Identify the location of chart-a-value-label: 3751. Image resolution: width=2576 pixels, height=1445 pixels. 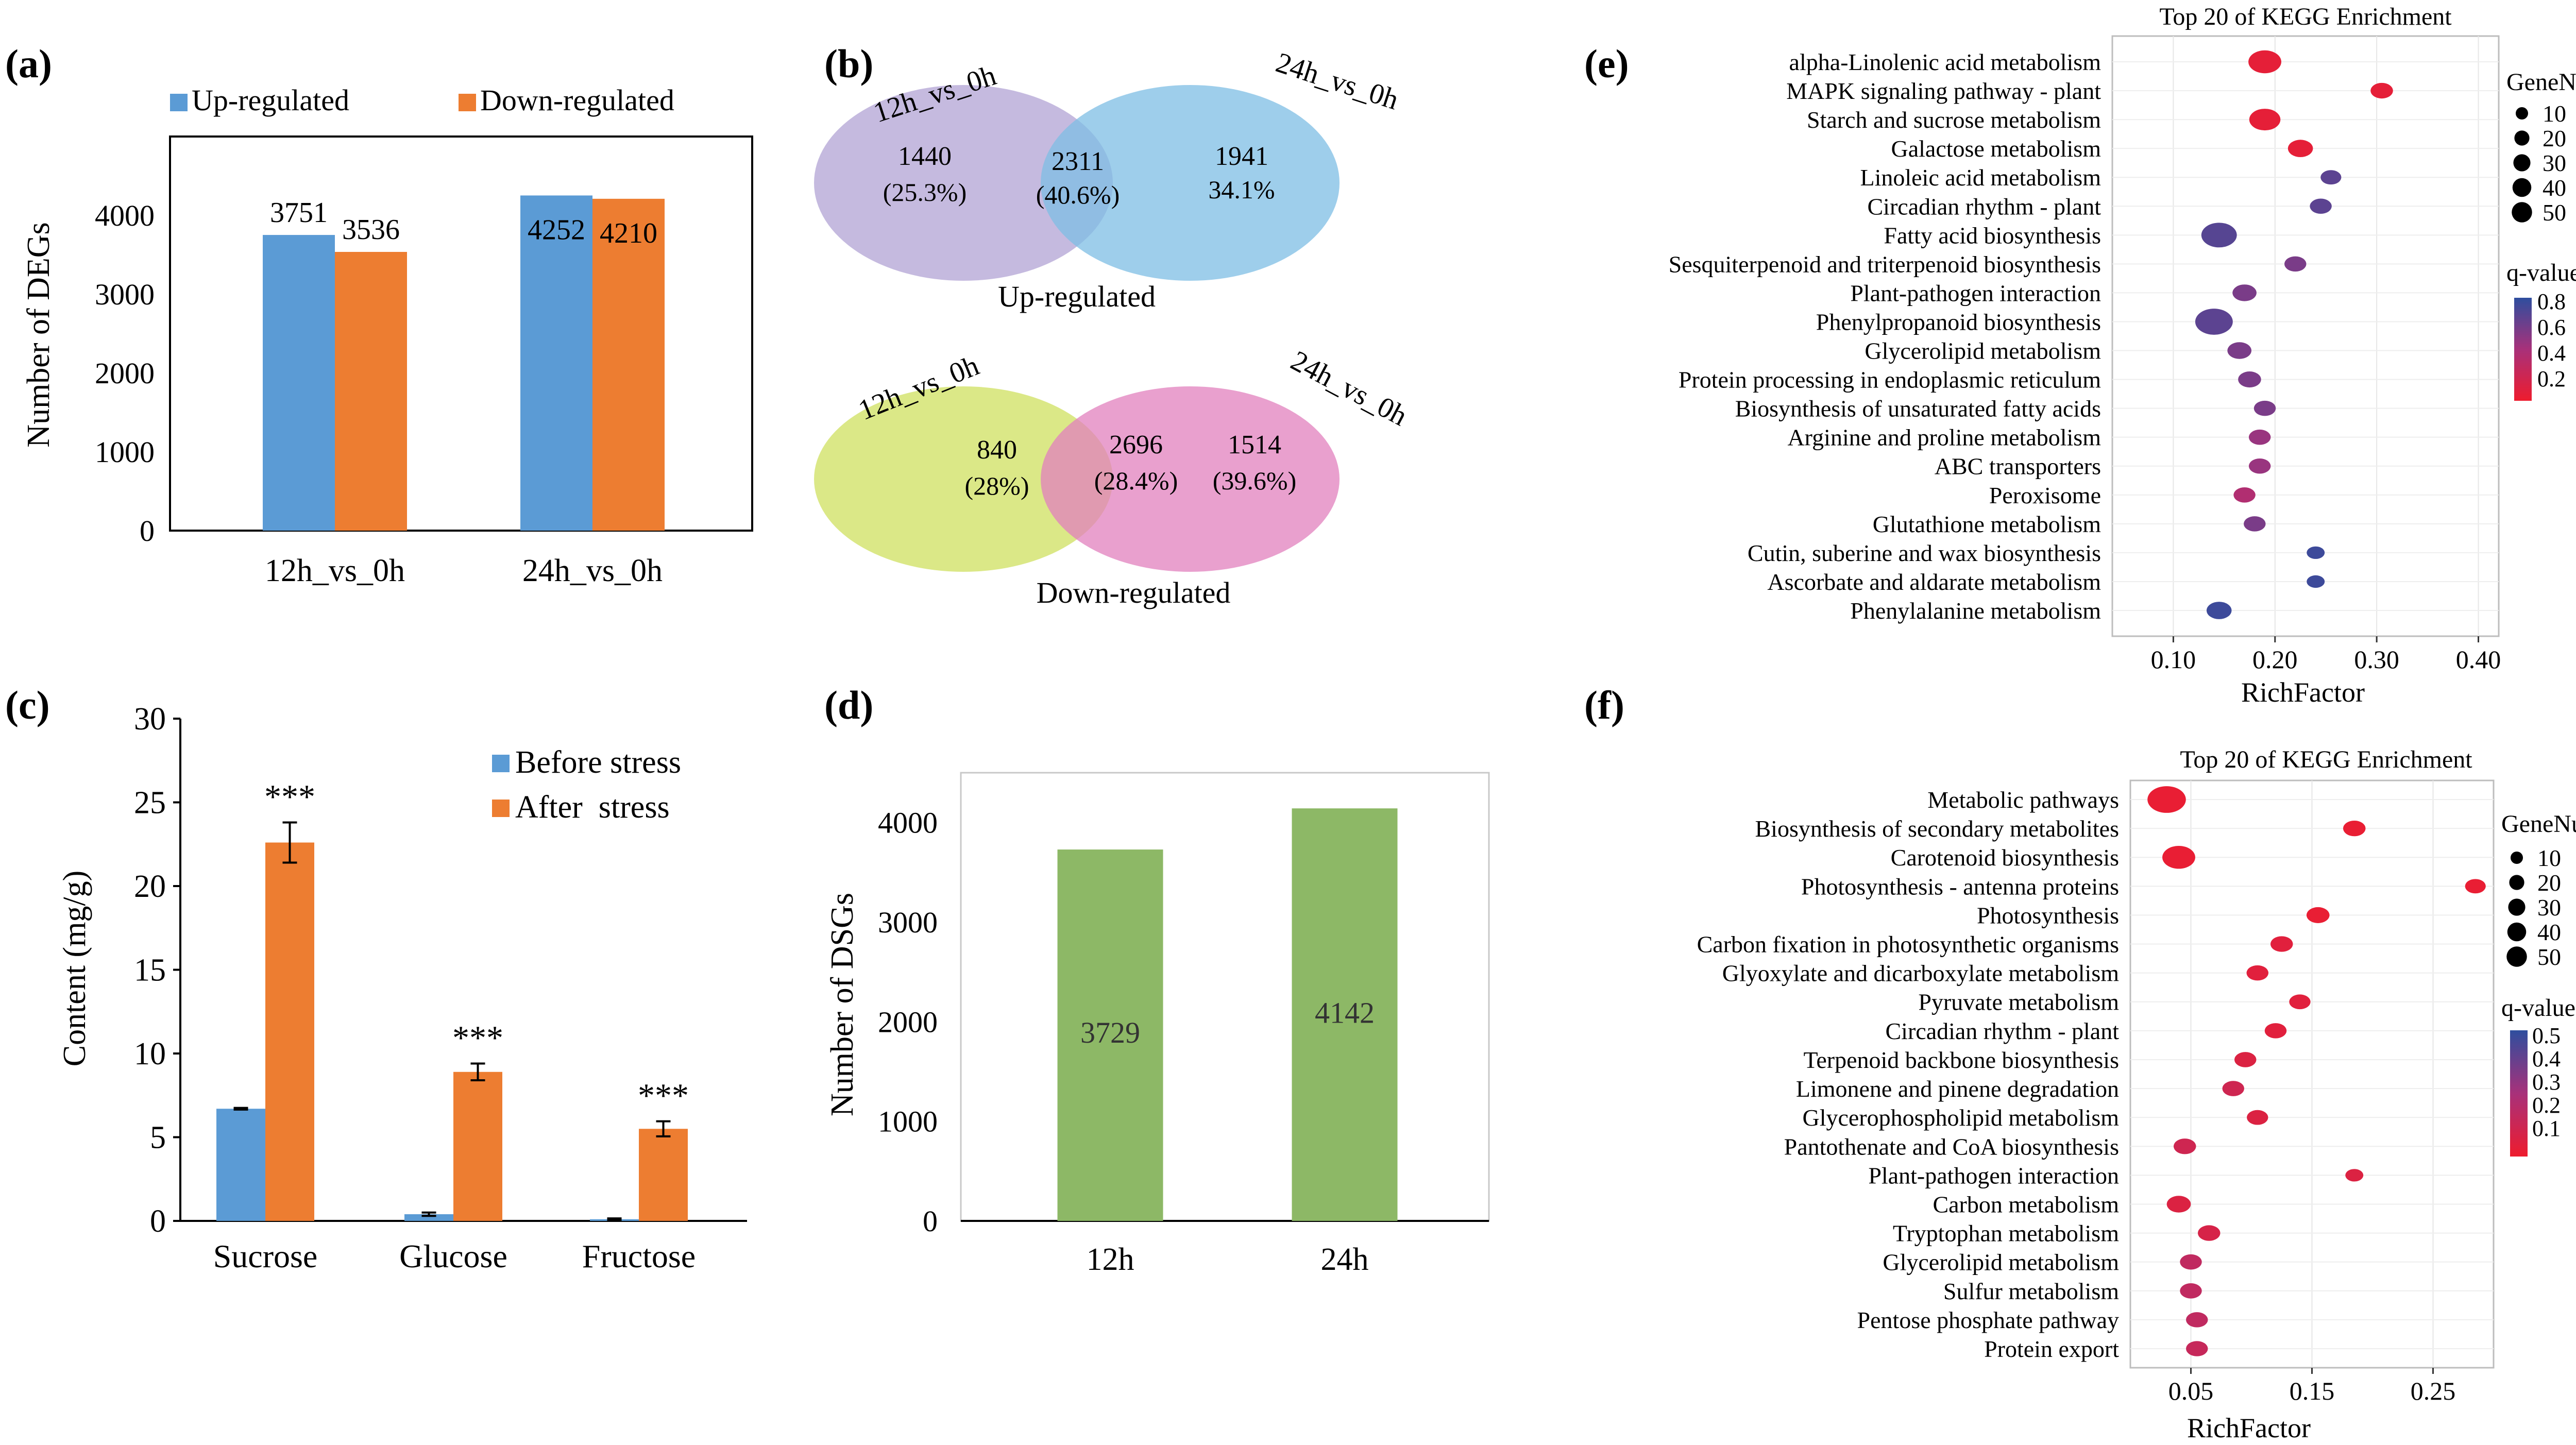
(299, 213).